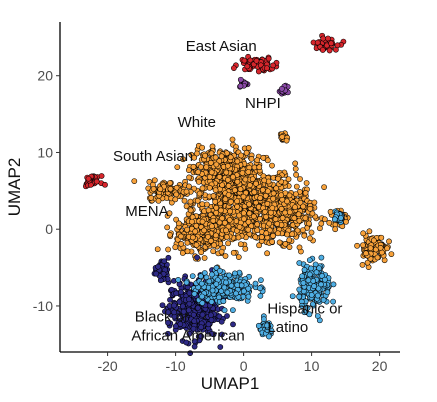 The width and height of the screenshot is (437, 402). Describe the element at coordinates (221, 46) in the screenshot. I see `group-label: East Asian` at that location.